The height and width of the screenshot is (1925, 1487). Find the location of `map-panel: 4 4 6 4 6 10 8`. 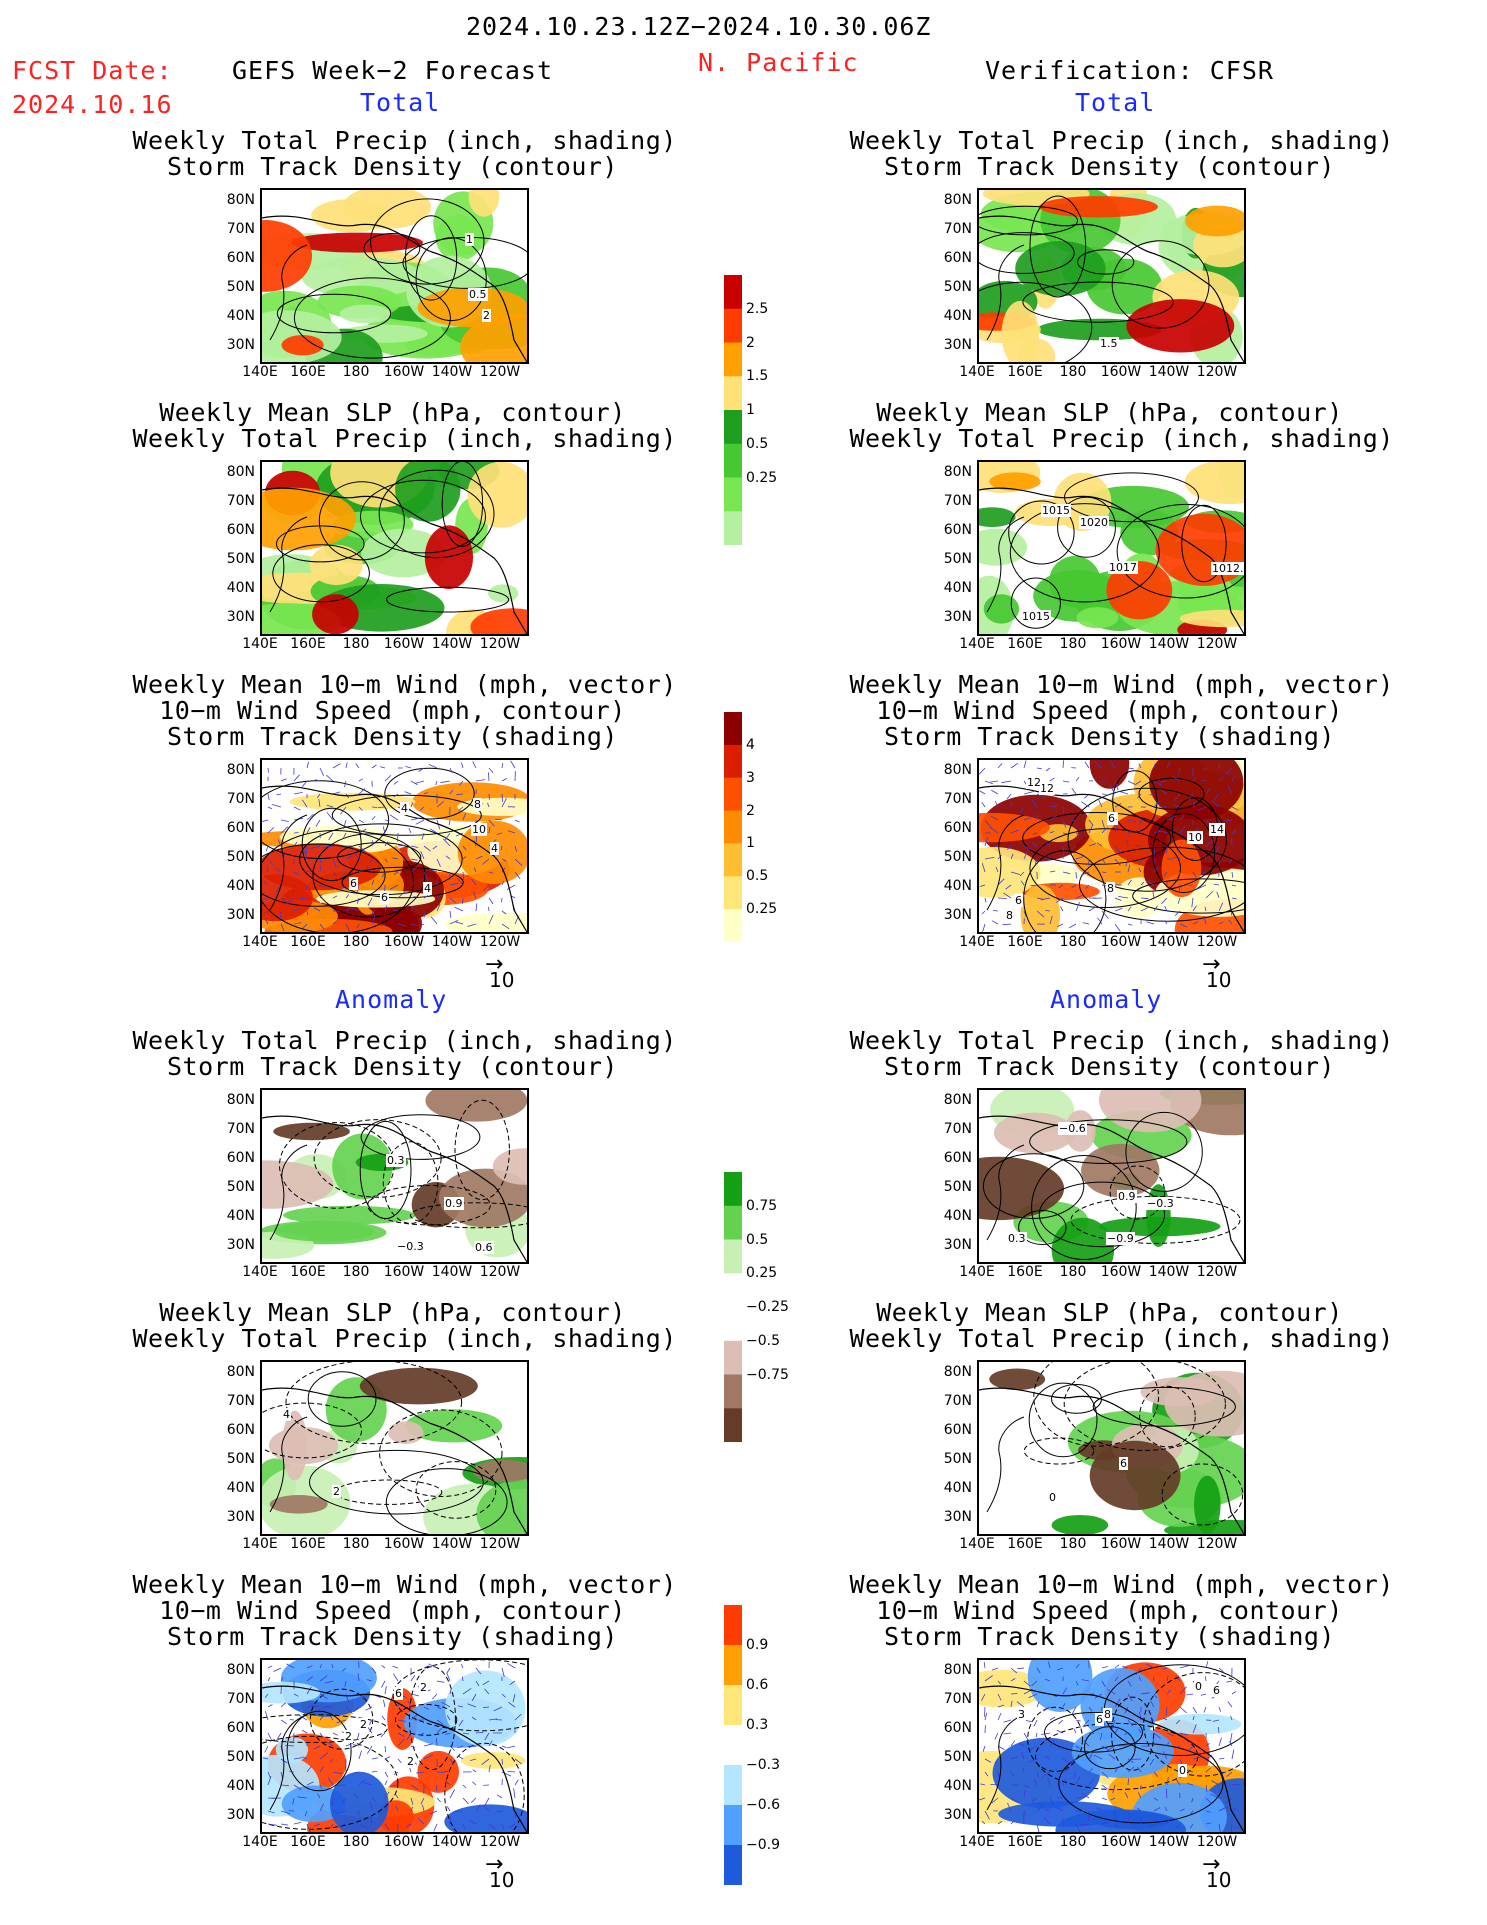

map-panel: 4 4 6 4 6 10 8 is located at coordinates (394, 846).